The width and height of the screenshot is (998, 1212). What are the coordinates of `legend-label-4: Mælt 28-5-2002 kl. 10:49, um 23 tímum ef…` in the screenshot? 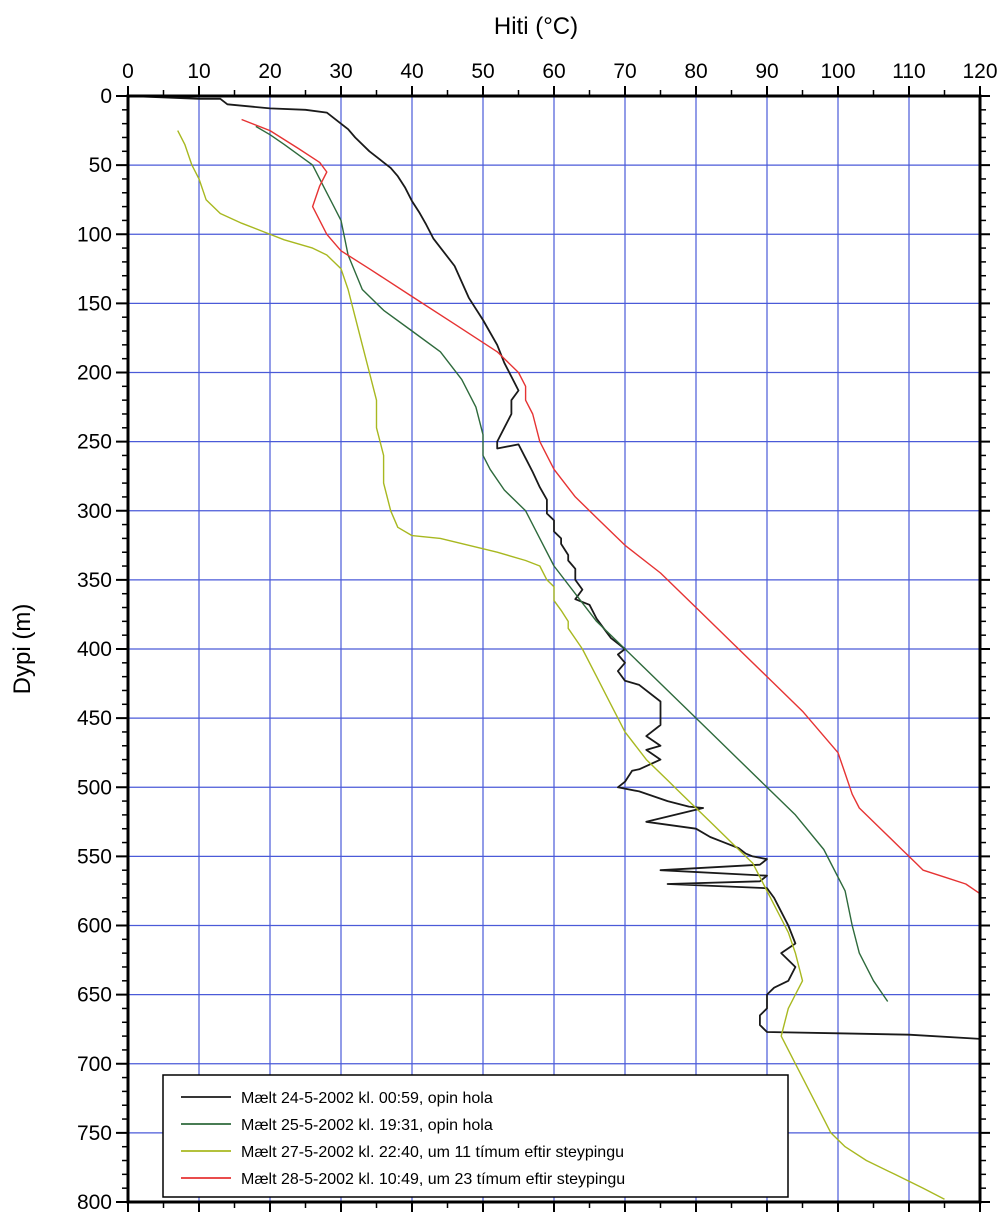 It's located at (433, 1179).